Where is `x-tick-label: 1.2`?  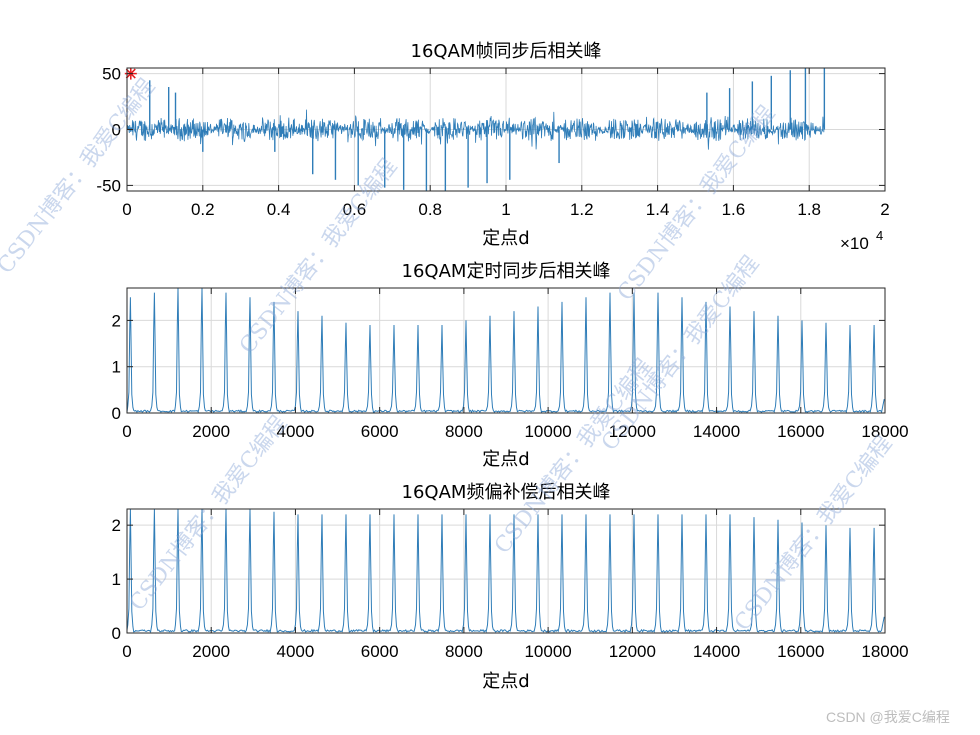
x-tick-label: 1.2 is located at coordinates (582, 209).